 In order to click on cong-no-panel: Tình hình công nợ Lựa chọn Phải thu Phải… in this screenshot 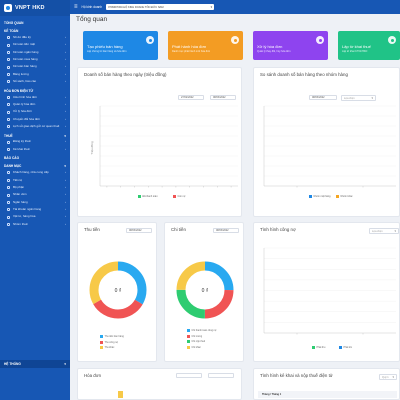, I will do `click(326, 292)`.